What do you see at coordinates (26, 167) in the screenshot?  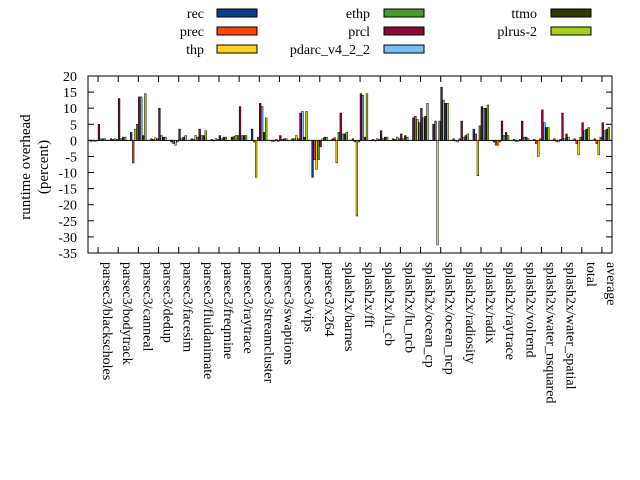 I see `y-axis-label-line1: runtime overhead` at bounding box center [26, 167].